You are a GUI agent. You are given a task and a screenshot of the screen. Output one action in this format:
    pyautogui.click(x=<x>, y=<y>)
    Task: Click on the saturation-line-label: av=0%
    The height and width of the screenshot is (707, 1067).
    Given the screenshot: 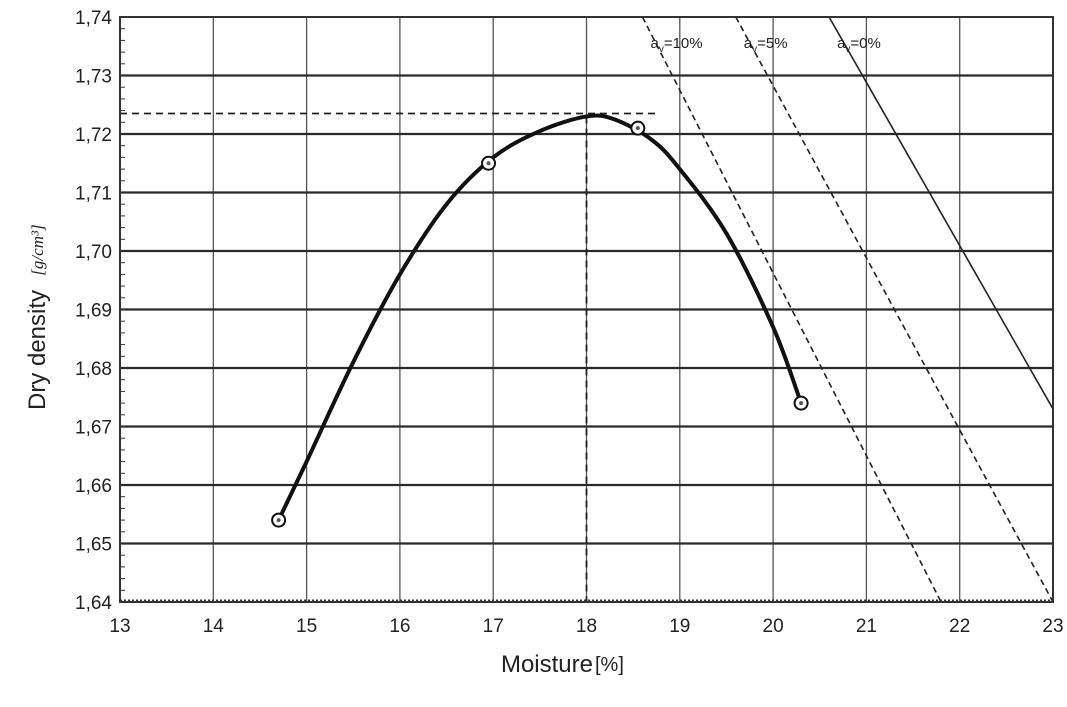 What is the action you would take?
    pyautogui.click(x=859, y=45)
    